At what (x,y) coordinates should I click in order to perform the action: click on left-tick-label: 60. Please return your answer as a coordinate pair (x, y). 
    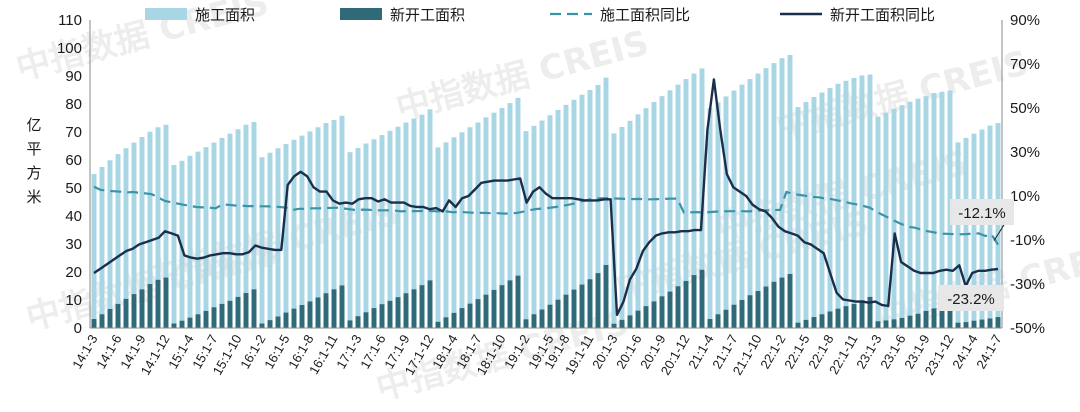
    Looking at the image, I should click on (73, 160).